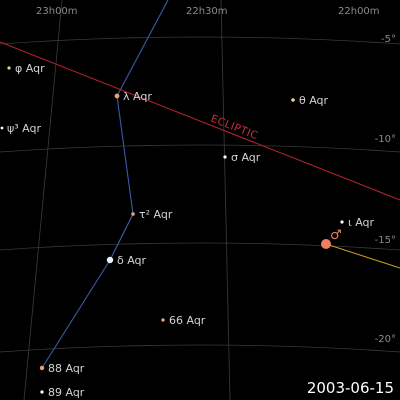  Describe the element at coordinates (361, 222) in the screenshot. I see `star-label: ι Aqr` at that location.